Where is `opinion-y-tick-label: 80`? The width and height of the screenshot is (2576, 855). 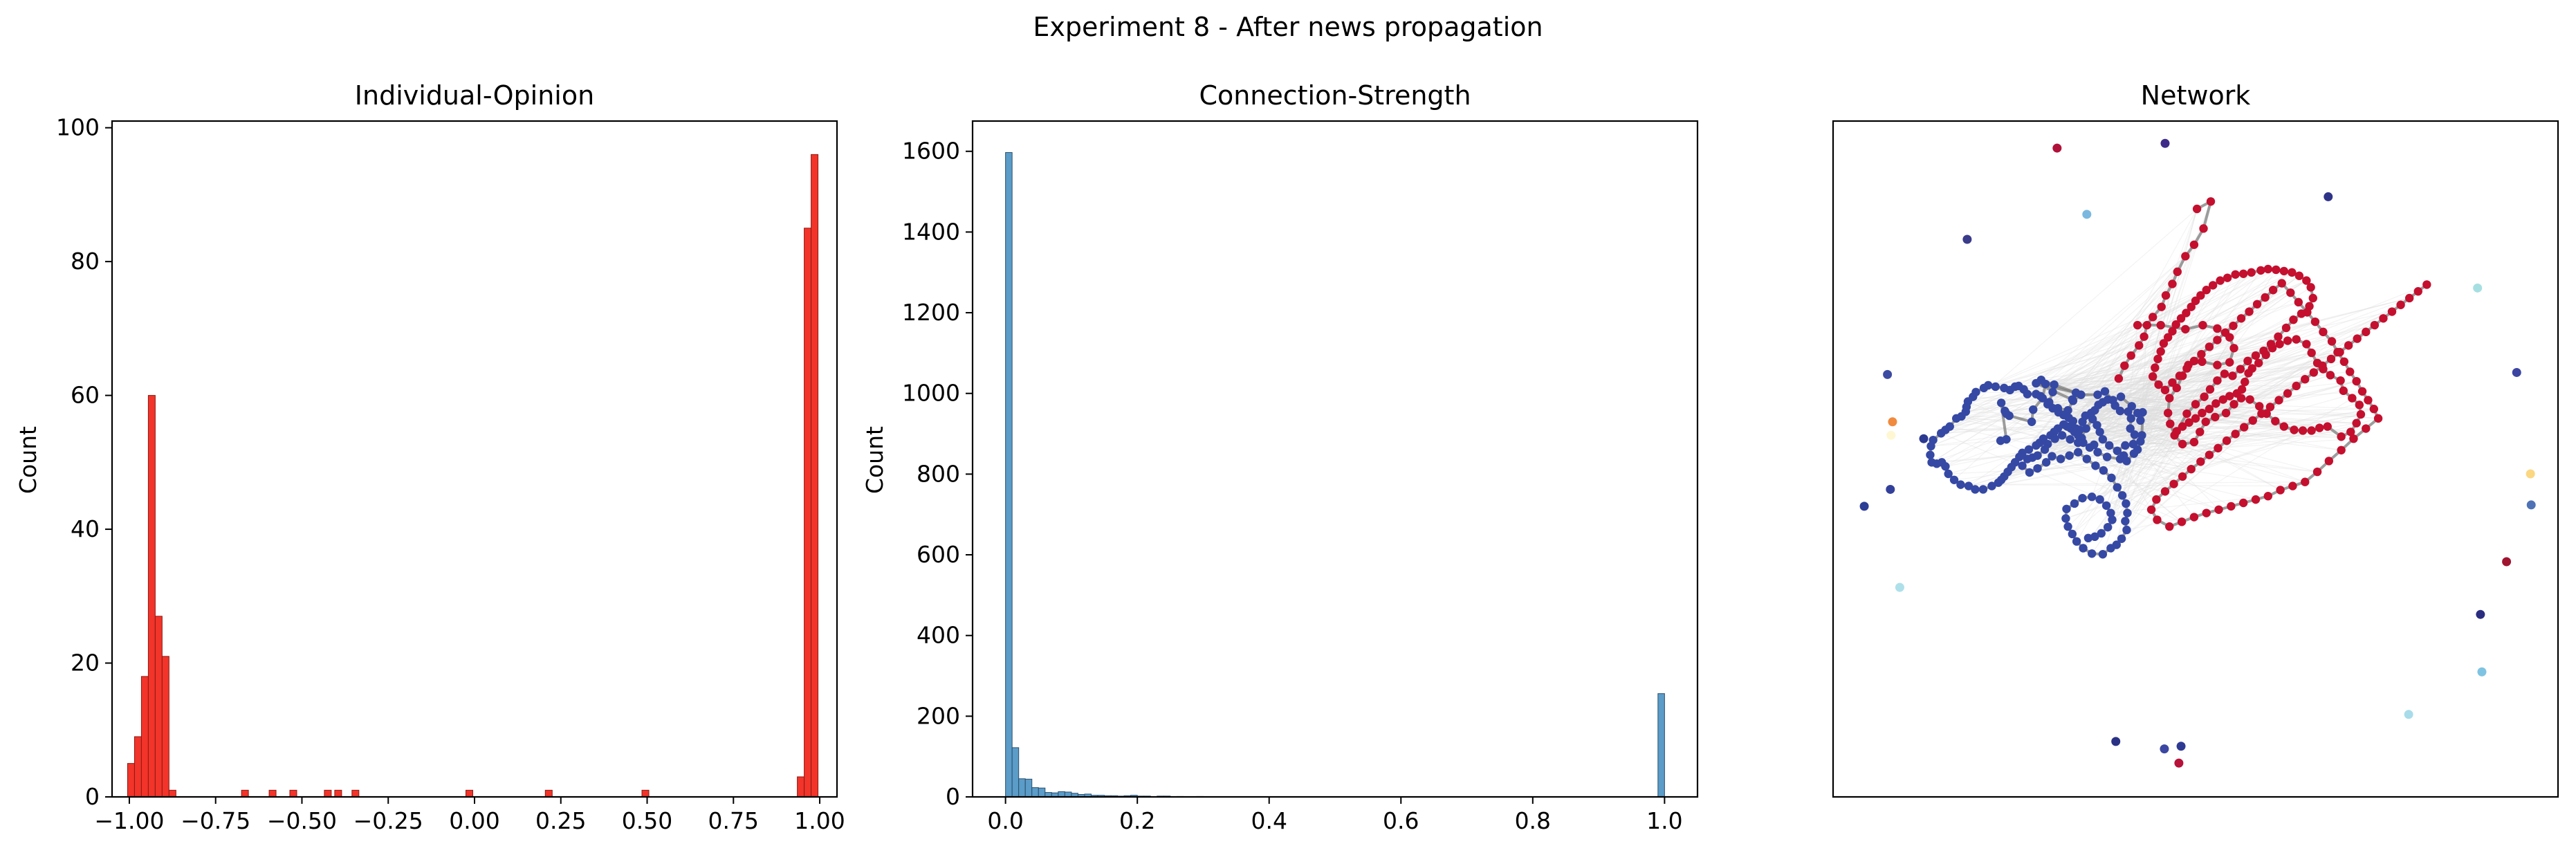 opinion-y-tick-label: 80 is located at coordinates (85, 261).